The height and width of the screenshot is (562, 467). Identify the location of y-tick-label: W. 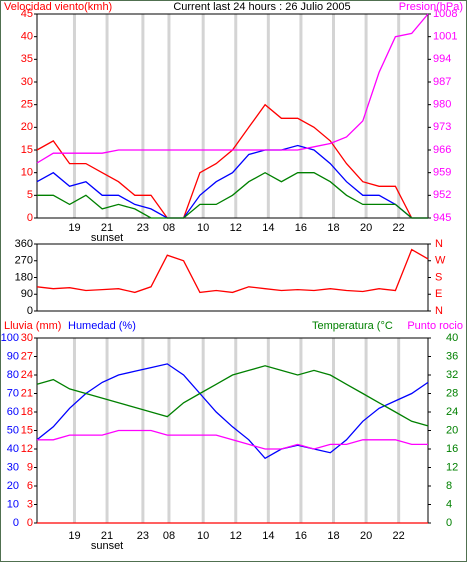
(440, 261).